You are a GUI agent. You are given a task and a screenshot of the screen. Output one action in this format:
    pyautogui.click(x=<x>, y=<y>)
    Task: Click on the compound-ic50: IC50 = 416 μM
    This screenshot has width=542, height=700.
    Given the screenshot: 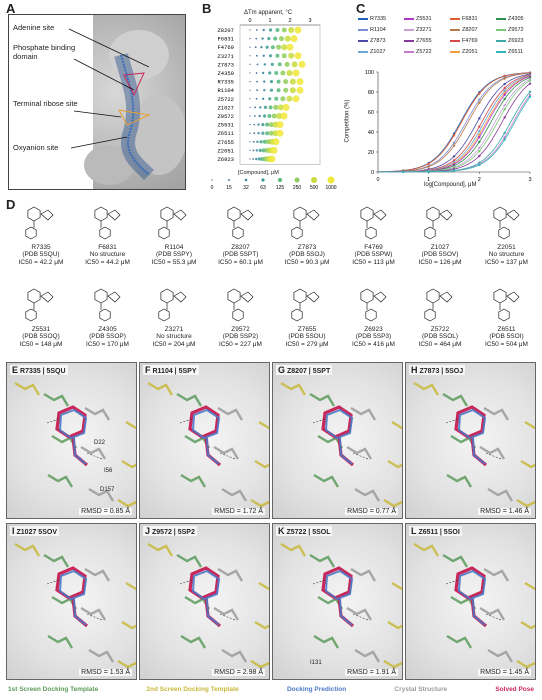 What is the action you would take?
    pyautogui.click(x=373, y=344)
    